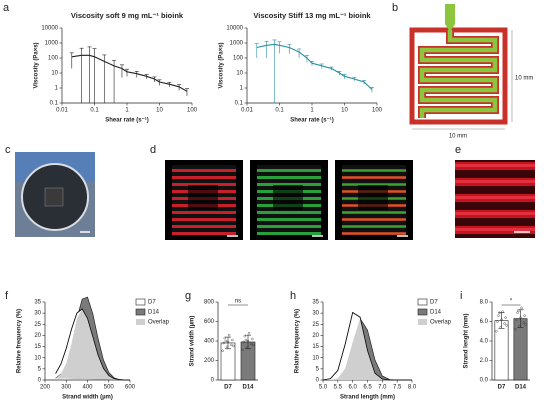  Describe the element at coordinates (49, 29) in the screenshot. I see `y-tick-label: 10000` at that location.